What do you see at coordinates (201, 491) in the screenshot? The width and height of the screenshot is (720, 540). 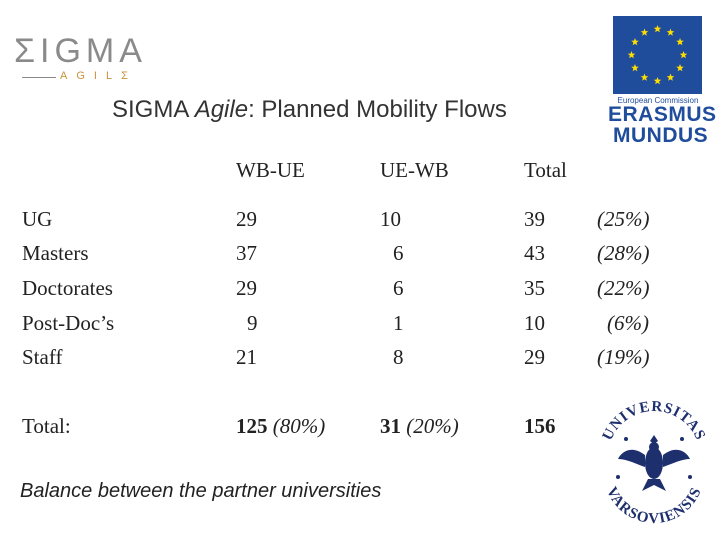 I see `footer-note: Balance between the partner universities` at bounding box center [201, 491].